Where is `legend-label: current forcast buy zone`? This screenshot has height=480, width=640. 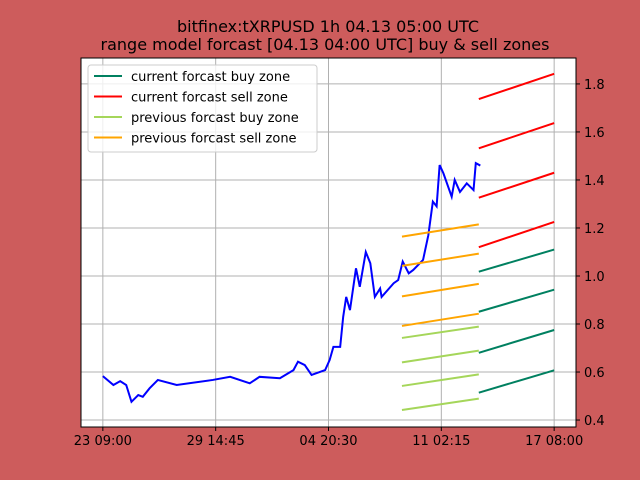 legend-label: current forcast buy zone is located at coordinates (210, 77).